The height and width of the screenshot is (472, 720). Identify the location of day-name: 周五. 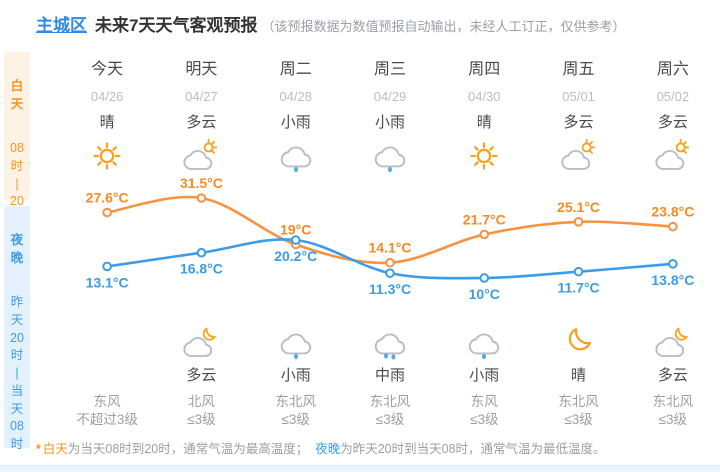
(578, 69).